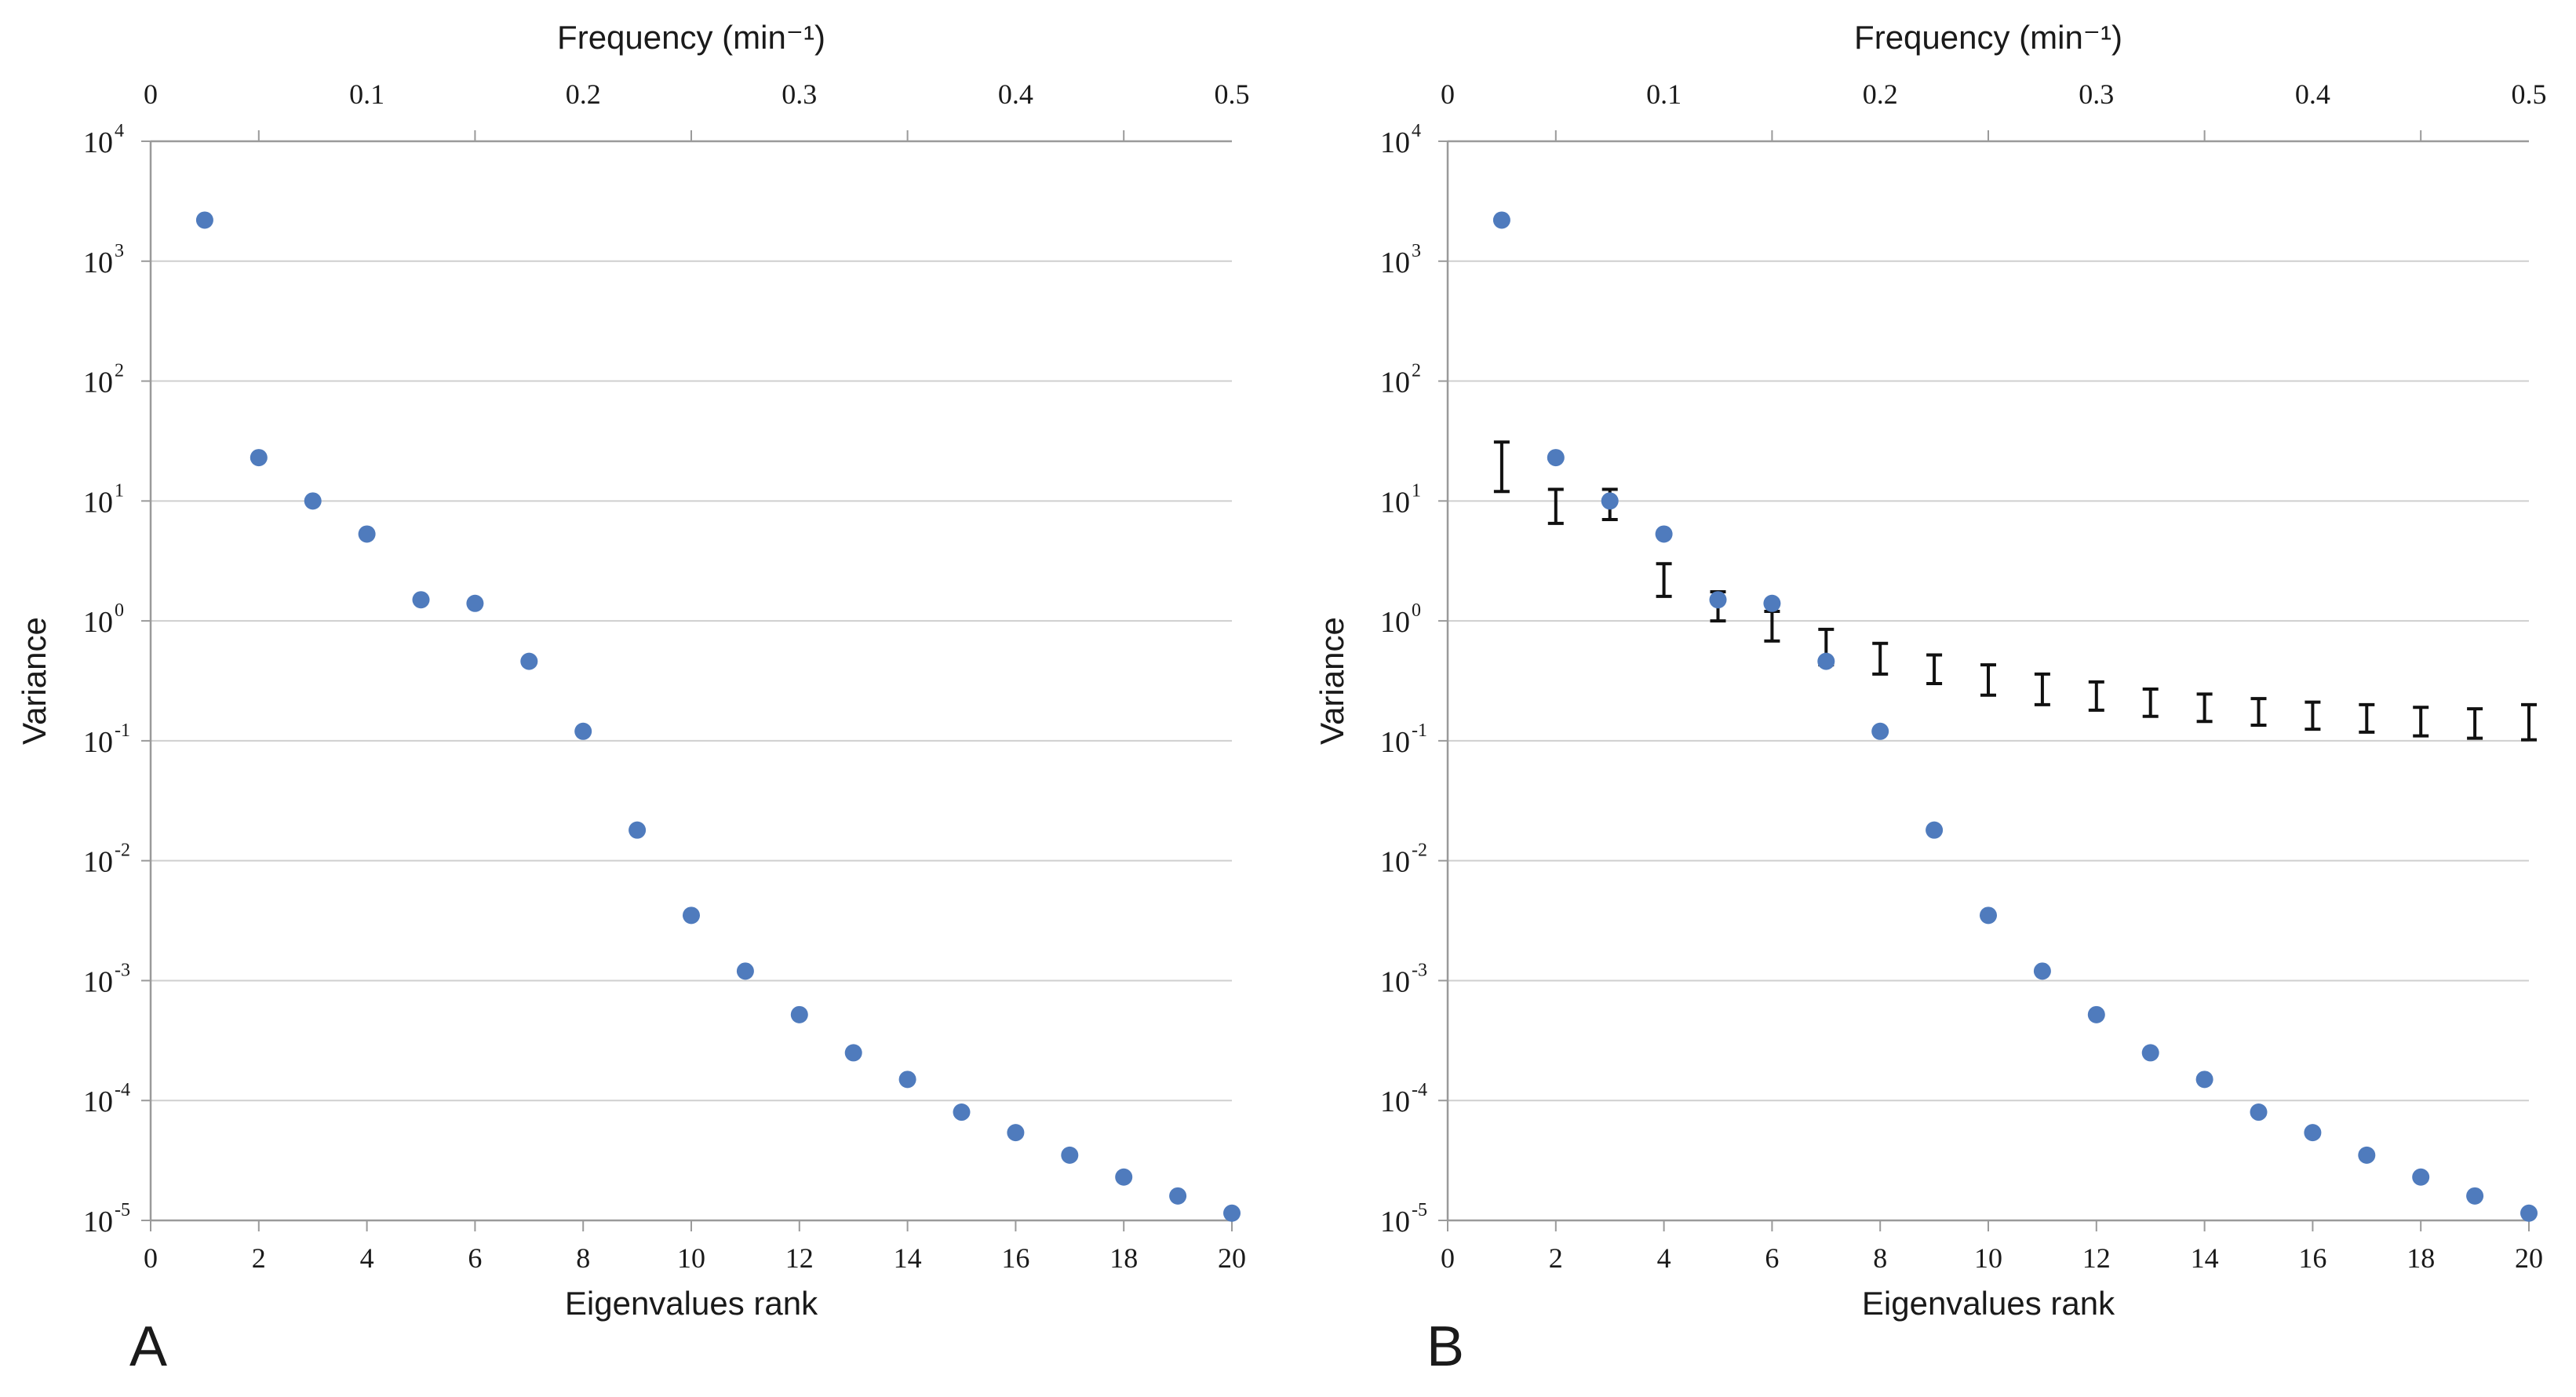 The height and width of the screenshot is (1397, 2576). What do you see at coordinates (367, 1258) in the screenshot?
I see `x-tick-label: 4` at bounding box center [367, 1258].